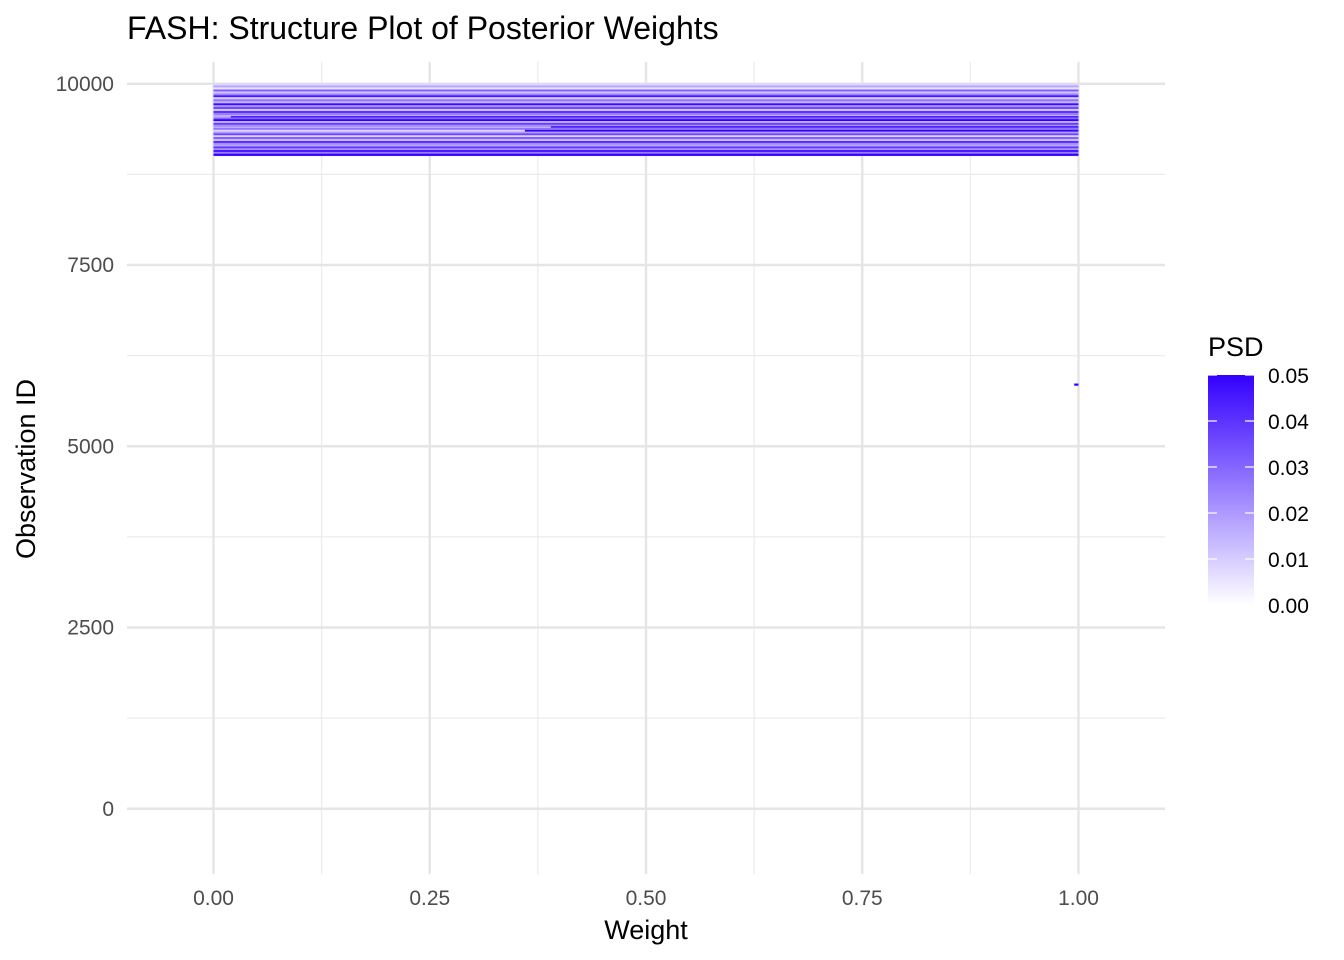 Image resolution: width=1344 pixels, height=960 pixels. I want to click on y-axis-ticks: 0 2500 5000 7500 10000, so click(85, 447).